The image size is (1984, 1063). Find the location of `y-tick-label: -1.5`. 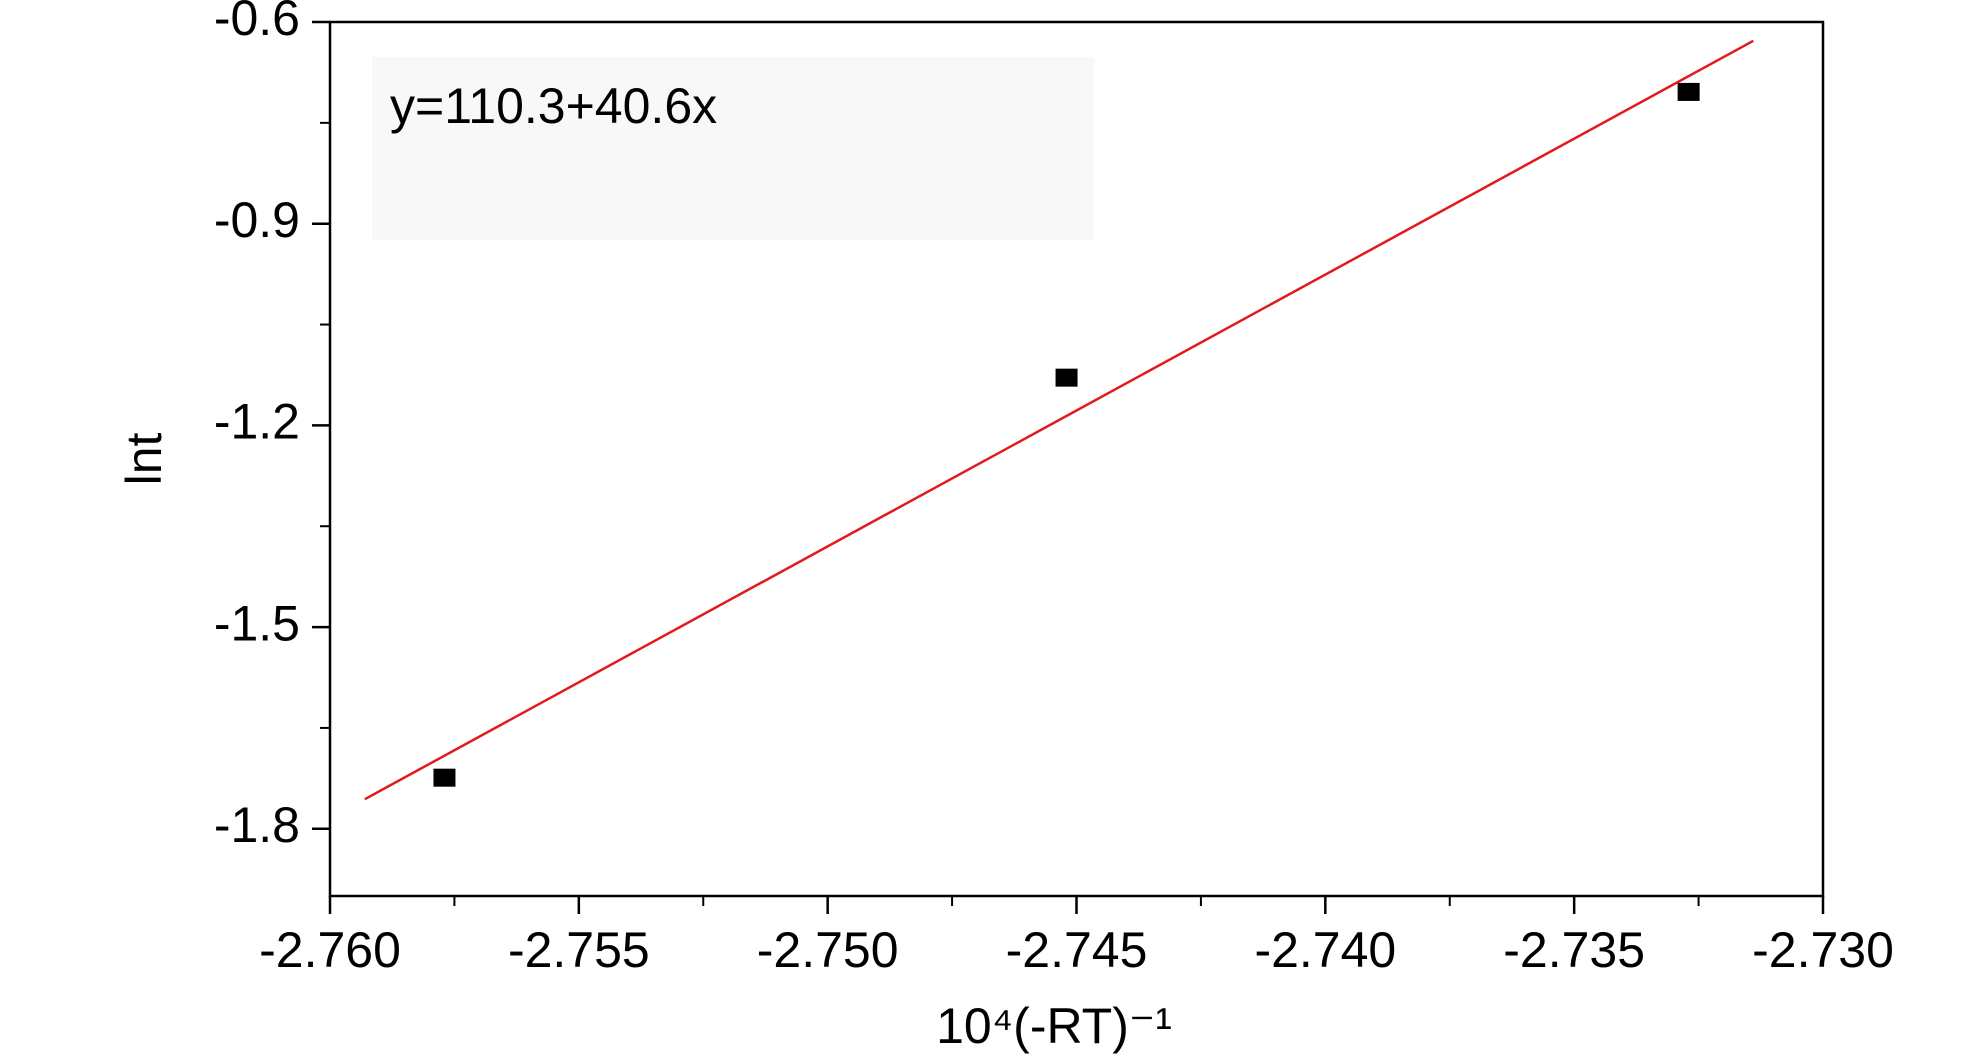

y-tick-label: -1.5 is located at coordinates (257, 623).